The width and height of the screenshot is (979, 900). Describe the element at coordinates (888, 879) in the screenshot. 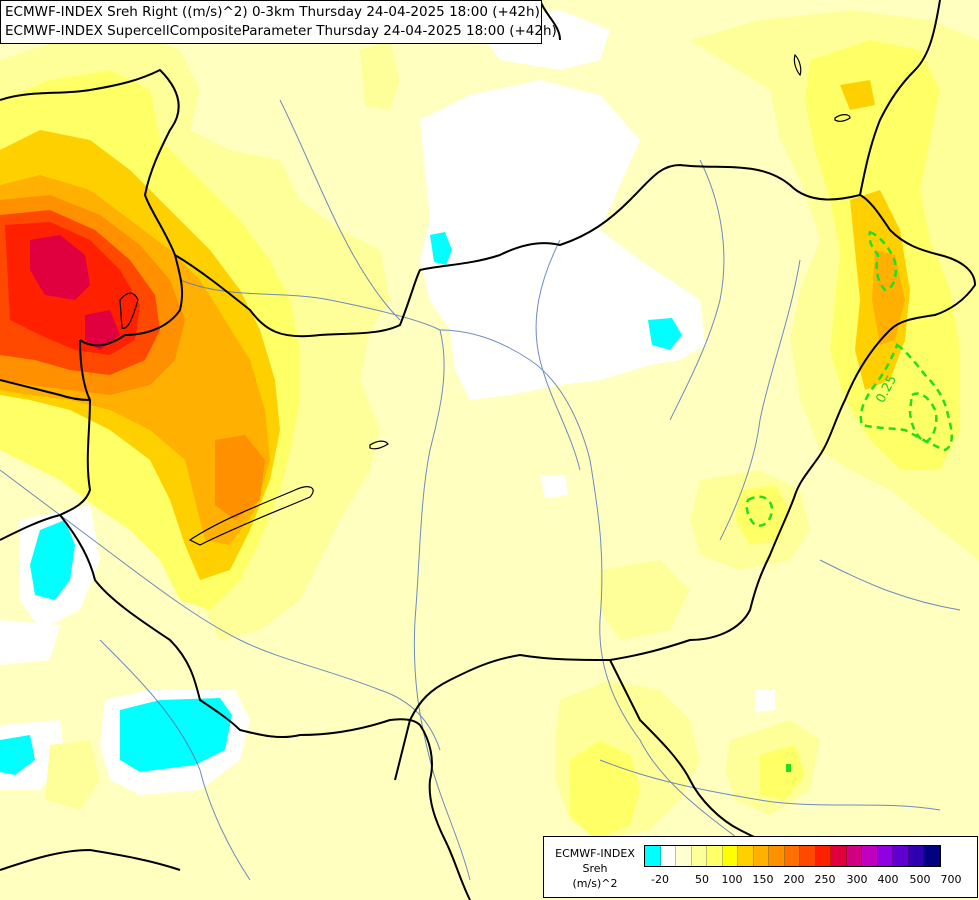

I see `legend-tick-label: 400` at that location.